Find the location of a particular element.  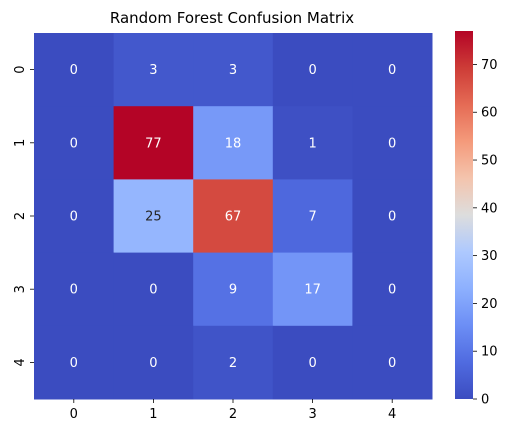

x-tick-label: 1 is located at coordinates (153, 414).